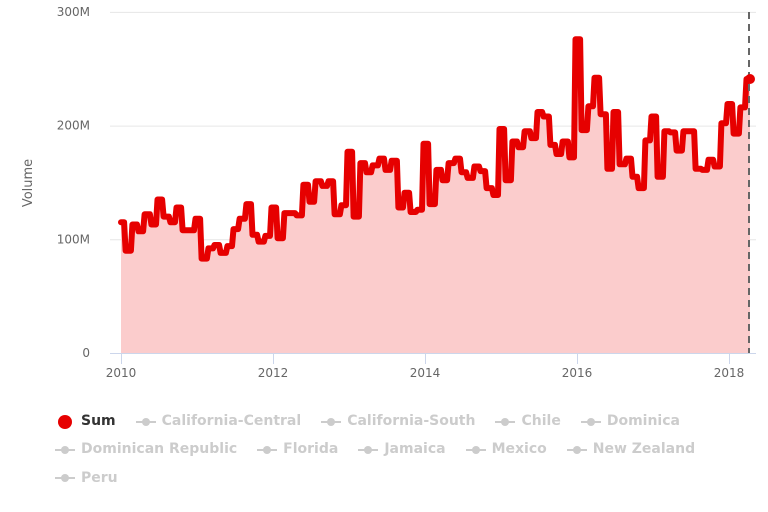 Image resolution: width=768 pixels, height=512 pixels. I want to click on legend-item-chile: Chile, so click(528, 422).